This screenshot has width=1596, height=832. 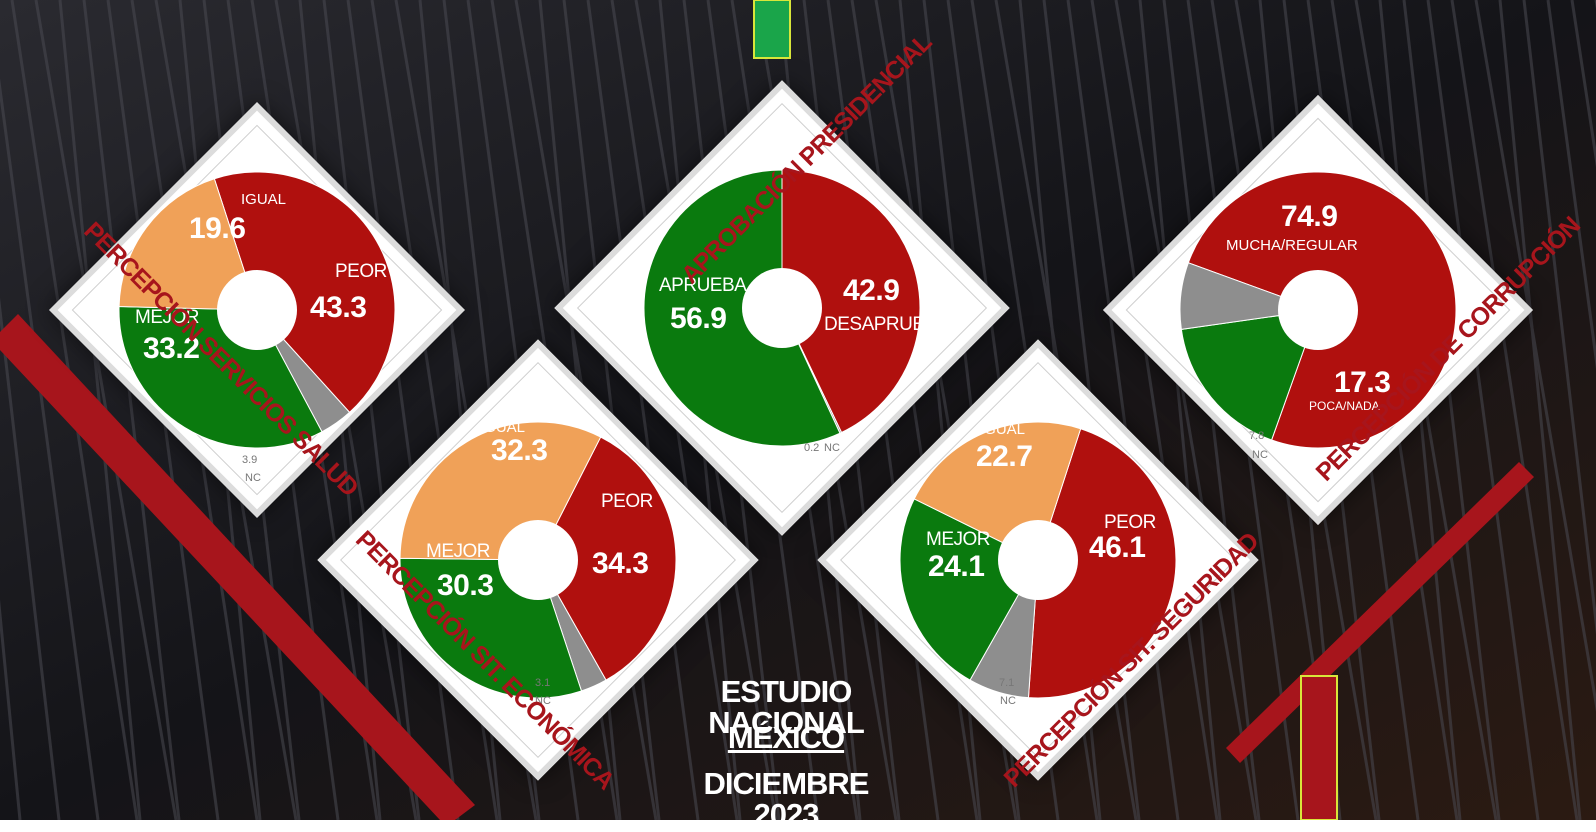 I want to click on value-igual: 22.7, so click(x=1004, y=456).